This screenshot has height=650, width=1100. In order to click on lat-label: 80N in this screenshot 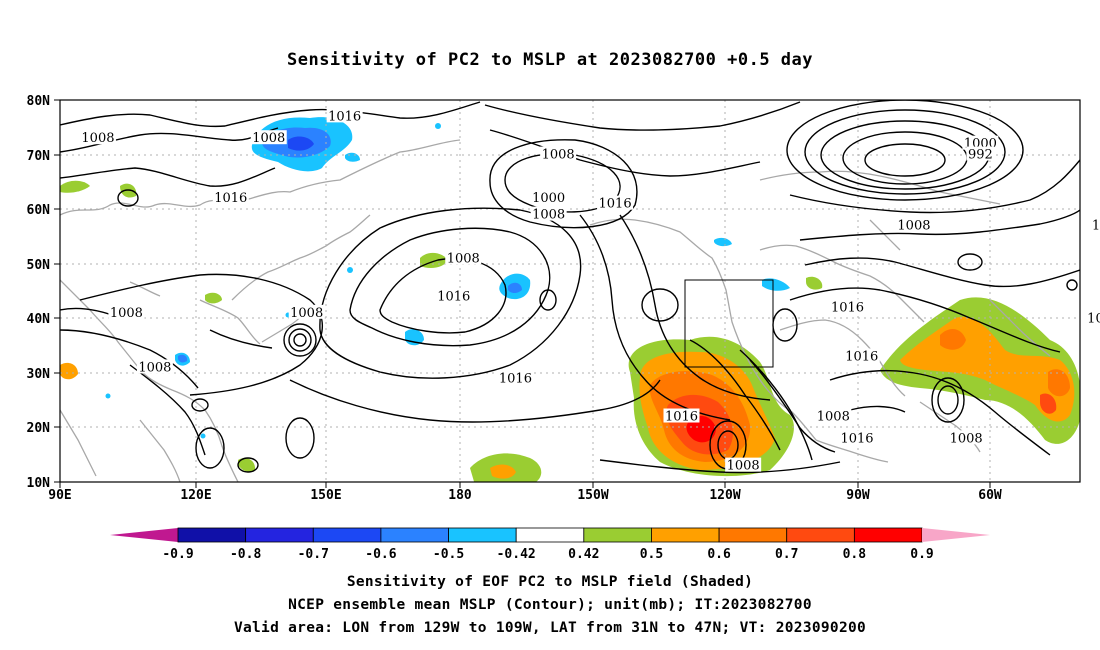, I will do `click(39, 101)`.